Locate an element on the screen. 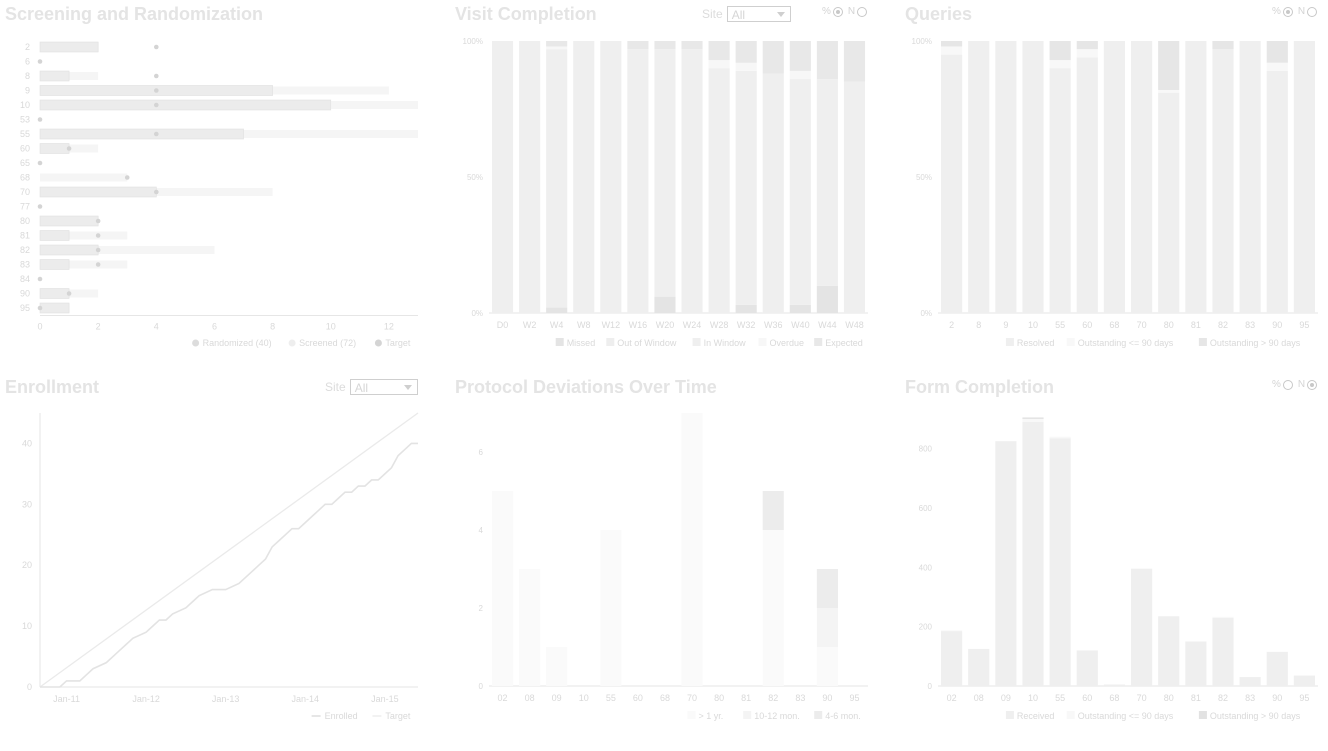 This screenshot has height=751, width=1328. enrollment-site-select: All is located at coordinates (383, 387).